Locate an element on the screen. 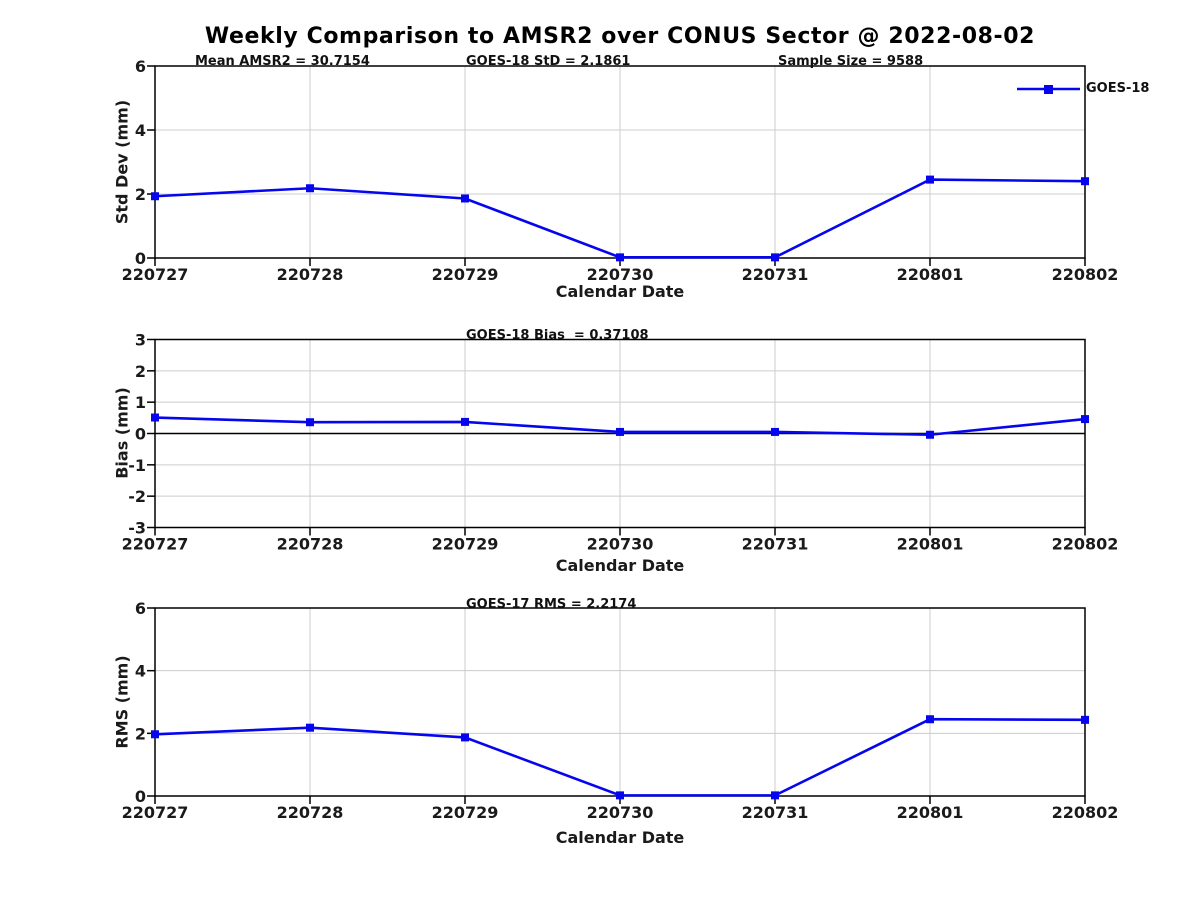 Image resolution: width=1200 pixels, height=900 pixels. legend-marker-icon is located at coordinates (1048, 89).